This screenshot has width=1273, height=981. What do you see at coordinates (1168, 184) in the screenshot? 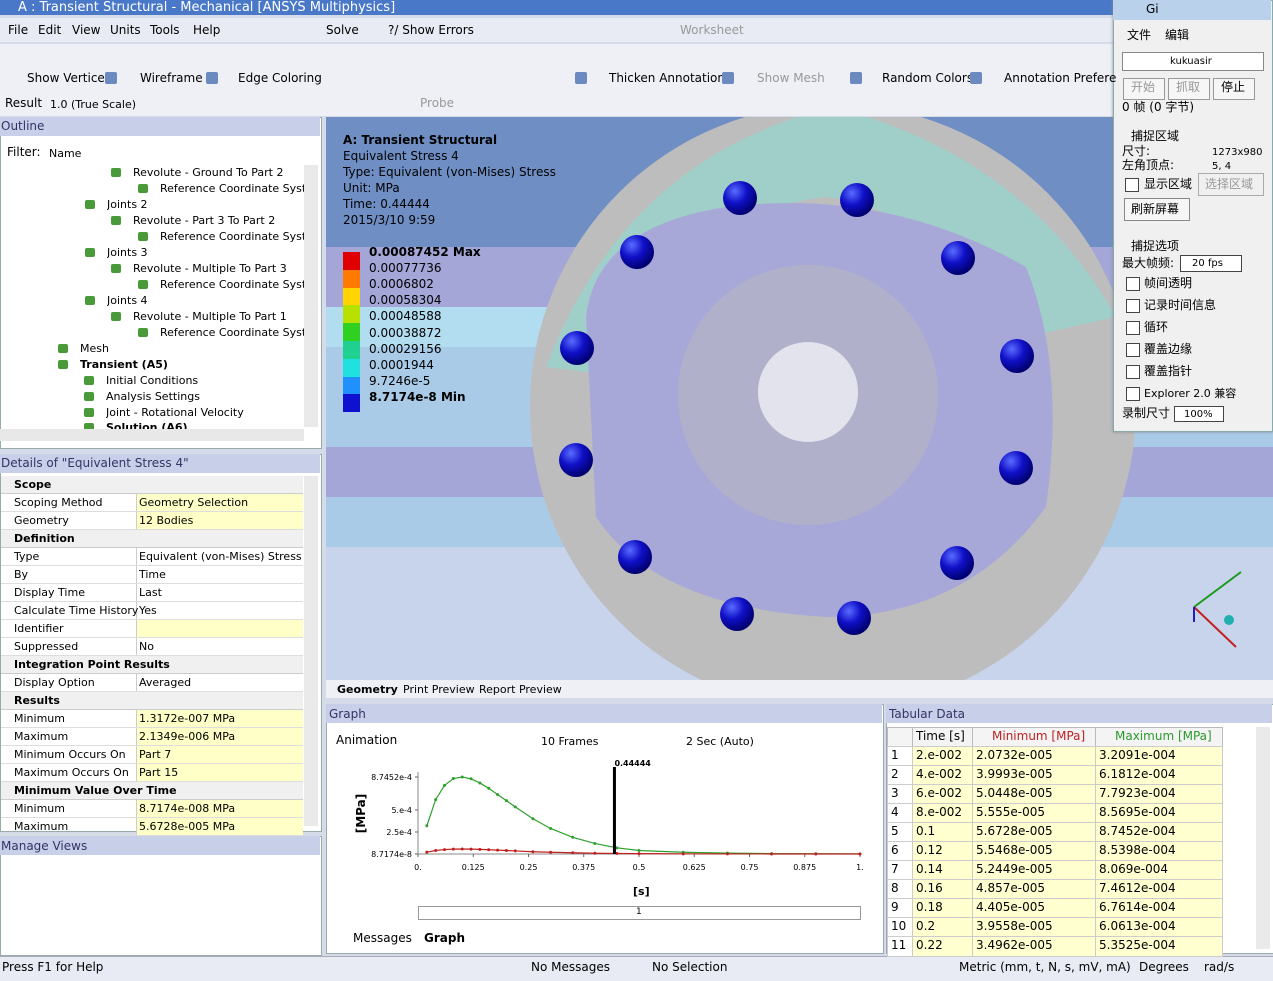
I see `checkbox-label: 显示区域` at bounding box center [1168, 184].